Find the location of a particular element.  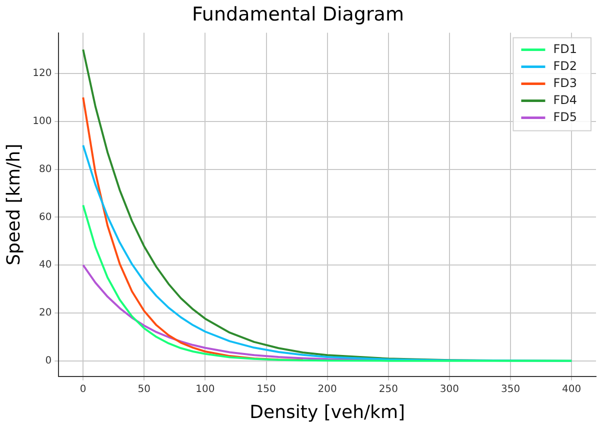

y-tick-label: 20 is located at coordinates (45, 313).